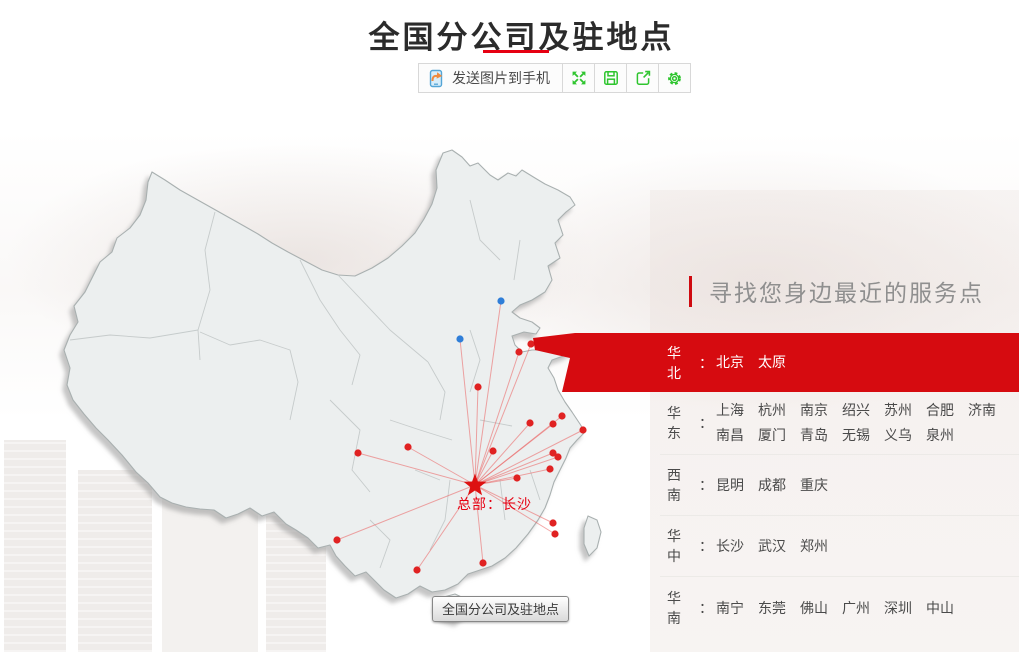 The width and height of the screenshot is (1019, 652). Describe the element at coordinates (501, 609) in the screenshot. I see `map-tooltip: 全国分公司及驻地点` at that location.